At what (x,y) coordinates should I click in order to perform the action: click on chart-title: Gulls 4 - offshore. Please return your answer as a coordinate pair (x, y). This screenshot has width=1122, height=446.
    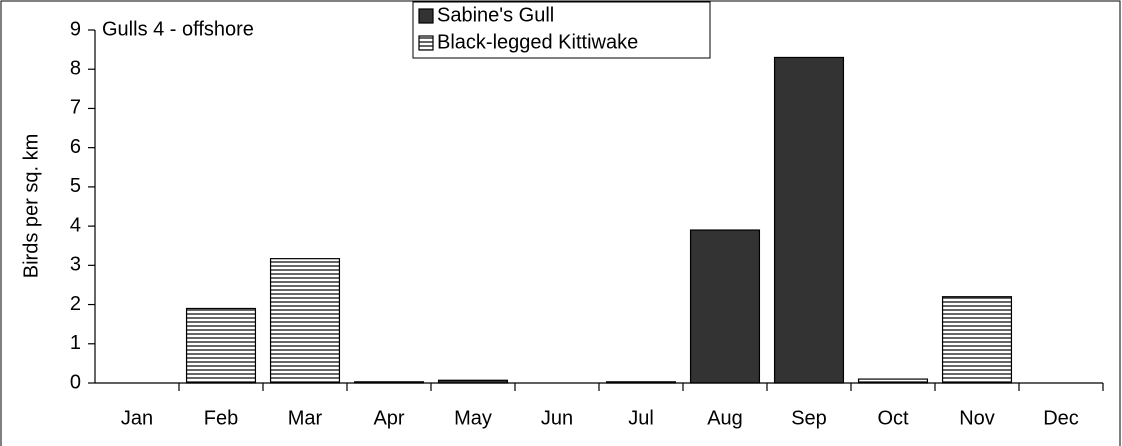
    Looking at the image, I should click on (178, 29).